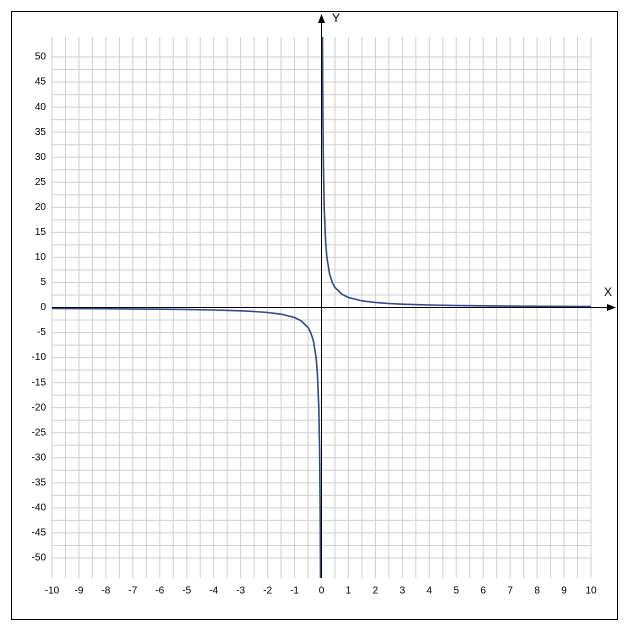 The width and height of the screenshot is (629, 631). Describe the element at coordinates (564, 591) in the screenshot. I see `x-tick-label: 9` at that location.